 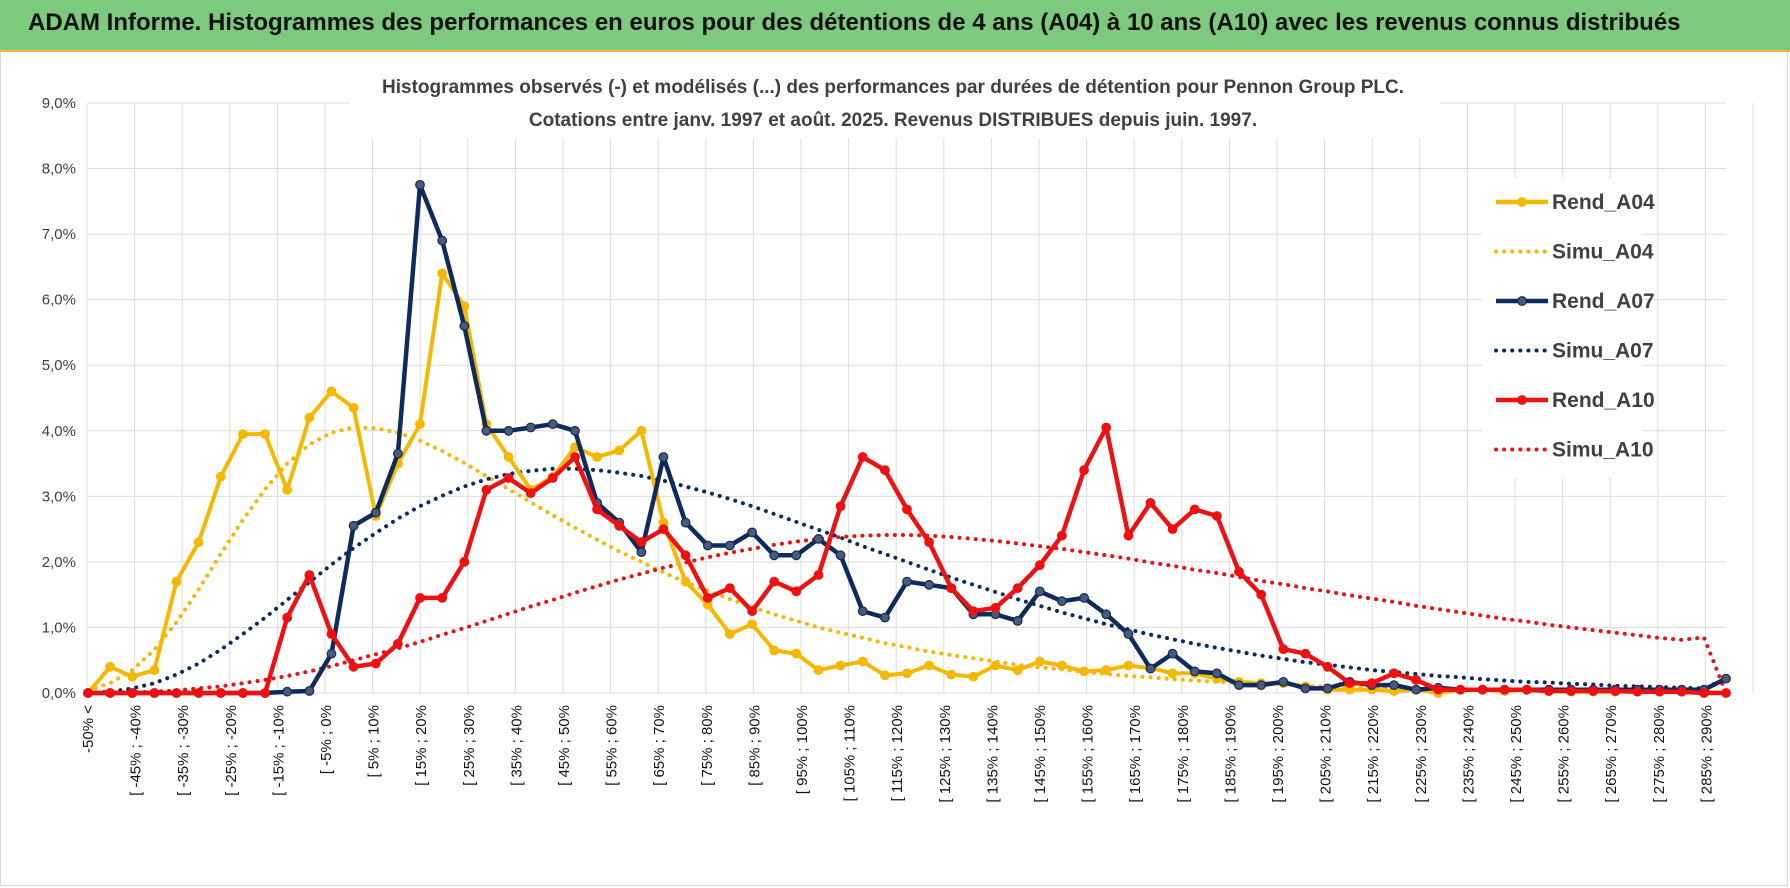 I want to click on y-tick-label: 6,0%, so click(x=59, y=300).